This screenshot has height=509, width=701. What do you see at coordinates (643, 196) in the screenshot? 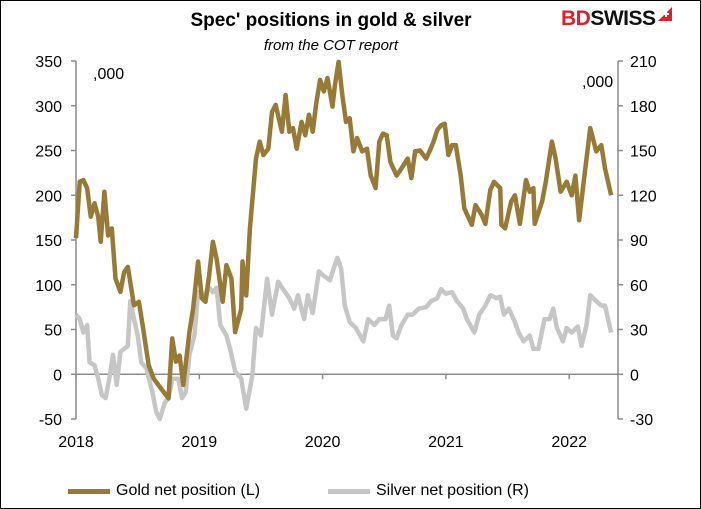
I see `right-tick-label: 120` at bounding box center [643, 196].